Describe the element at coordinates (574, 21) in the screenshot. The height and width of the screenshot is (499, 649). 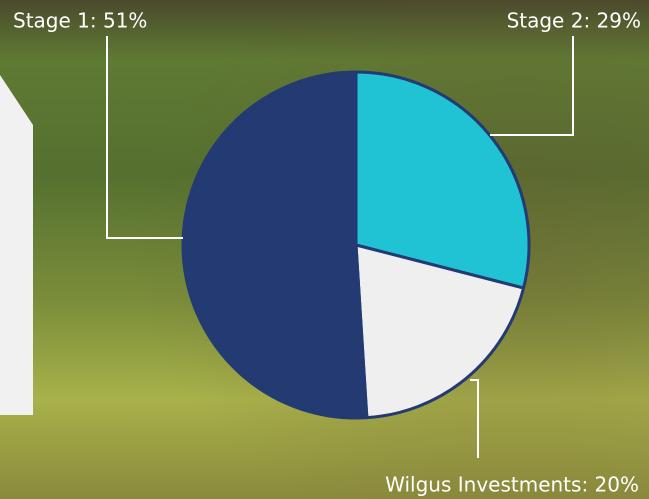
I see `data-label: Stage 2: 29%` at that location.